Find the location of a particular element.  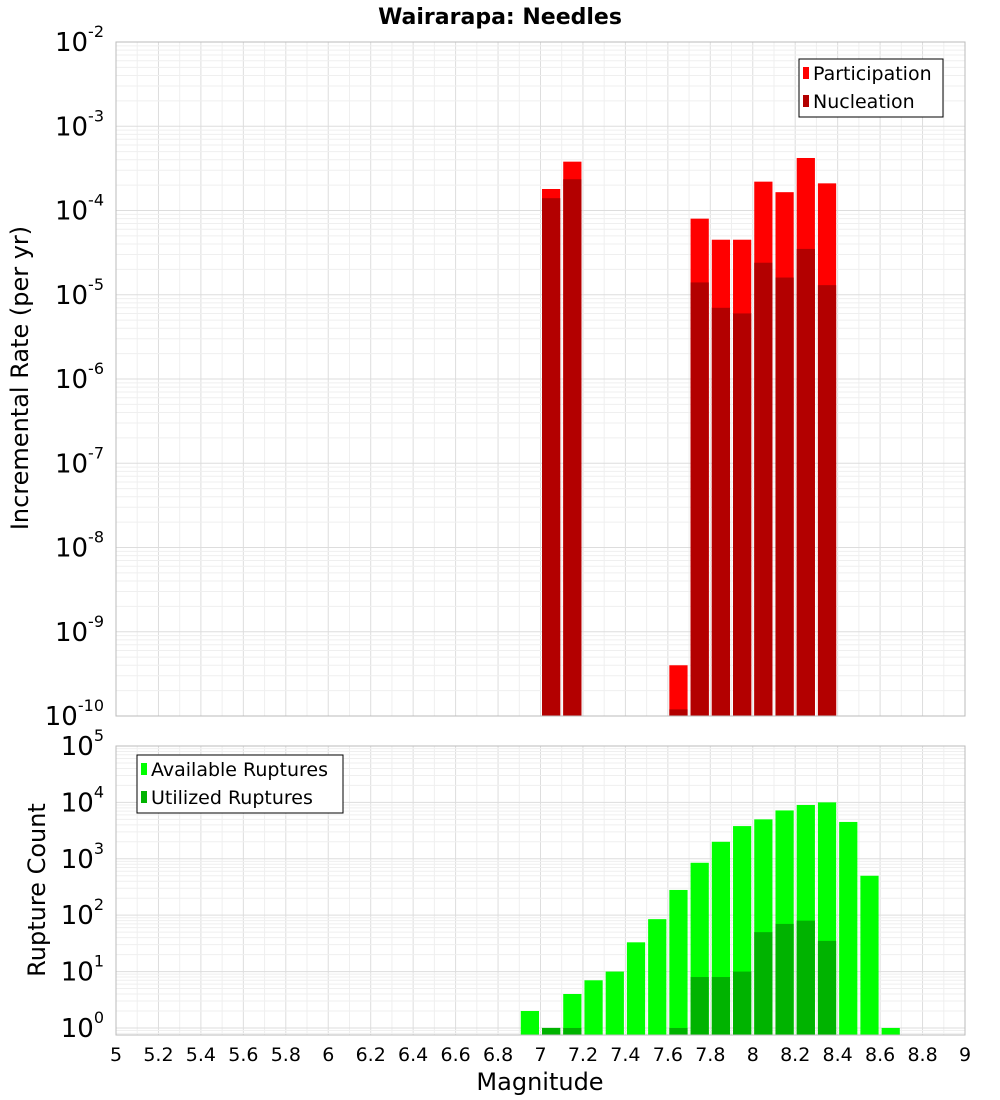

x-tick-label: 6.8 is located at coordinates (498, 1055).